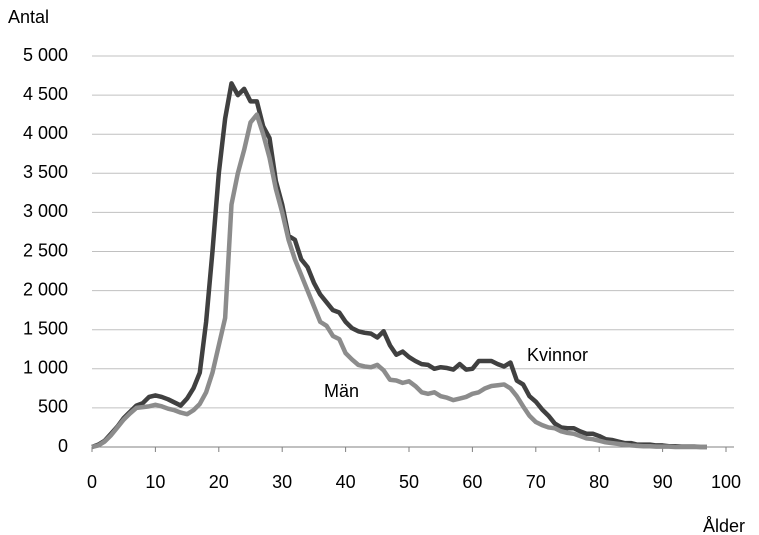  I want to click on series-label: Kvinnor, so click(557, 355).